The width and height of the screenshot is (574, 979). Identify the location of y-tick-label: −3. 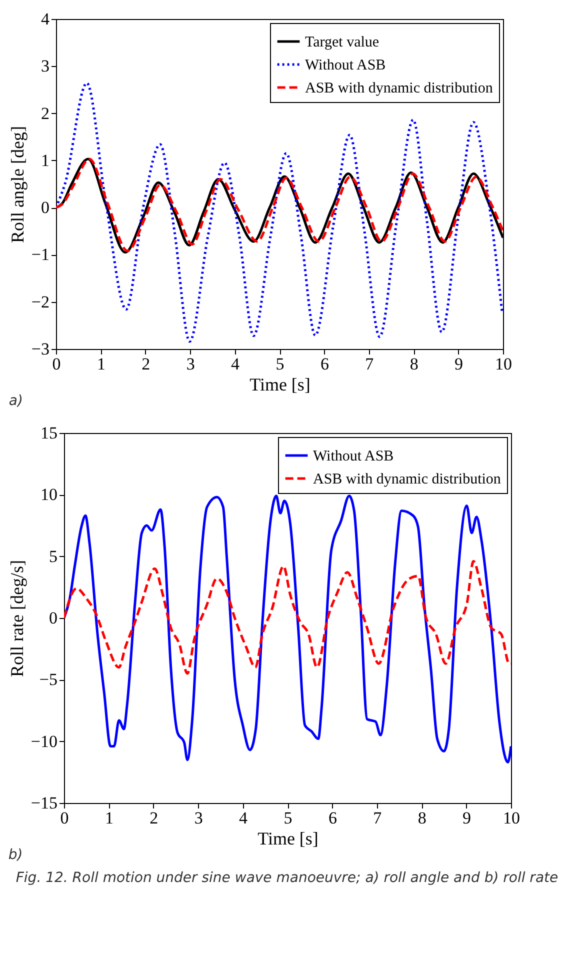
(40, 349).